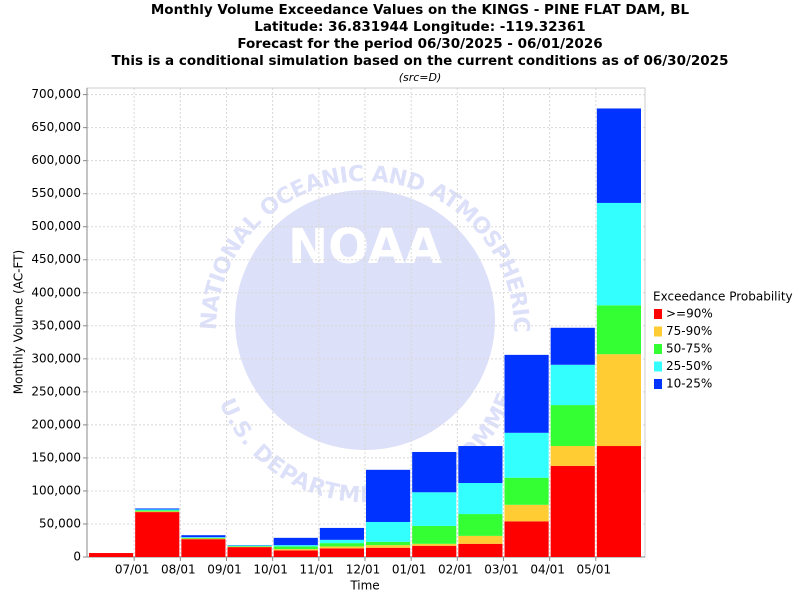 The height and width of the screenshot is (600, 800). I want to click on y-tick-label: 150,000, so click(56, 457).